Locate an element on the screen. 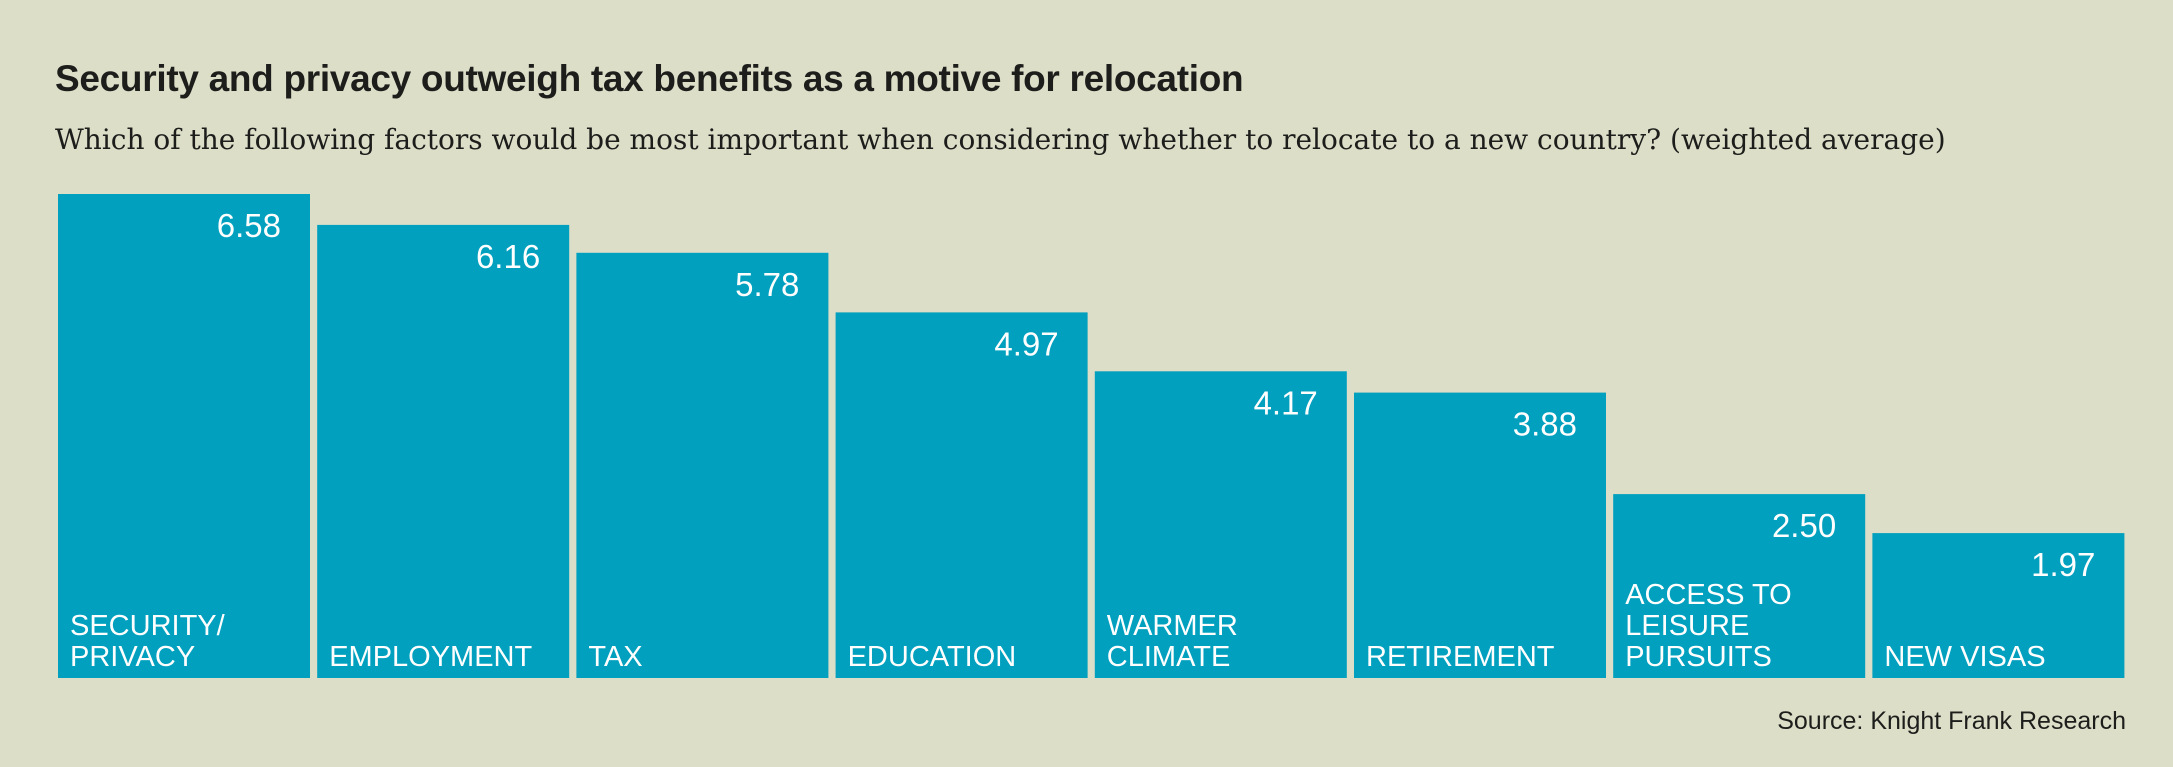 The width and height of the screenshot is (2173, 767). category-label: SECURITY/ is located at coordinates (148, 626).